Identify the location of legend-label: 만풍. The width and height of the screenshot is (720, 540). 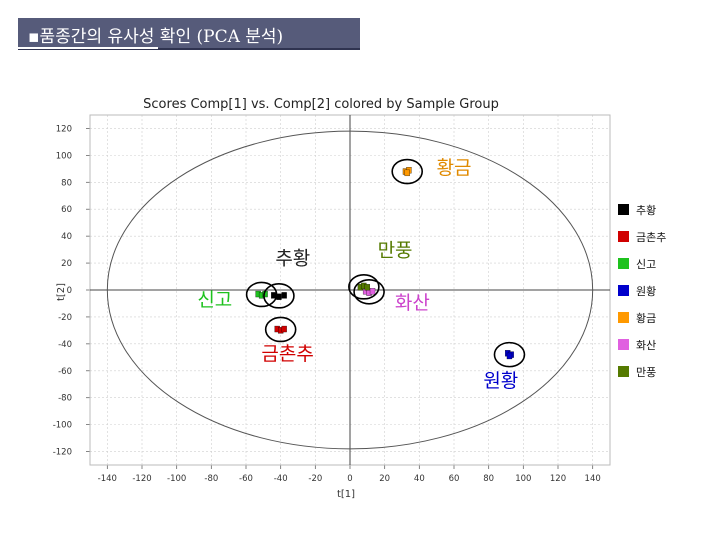
(646, 372).